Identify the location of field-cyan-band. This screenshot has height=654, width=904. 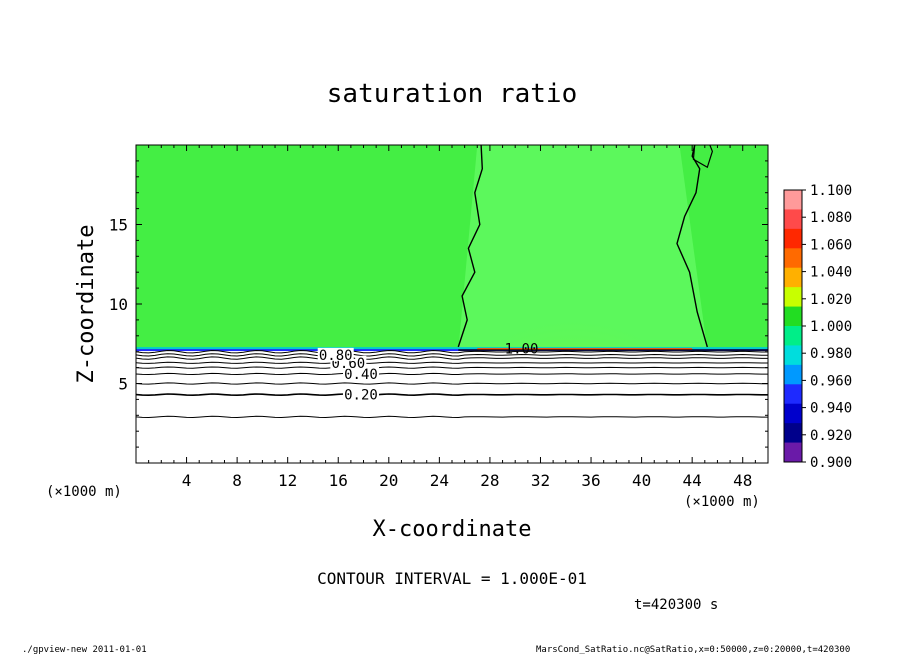
(452, 348).